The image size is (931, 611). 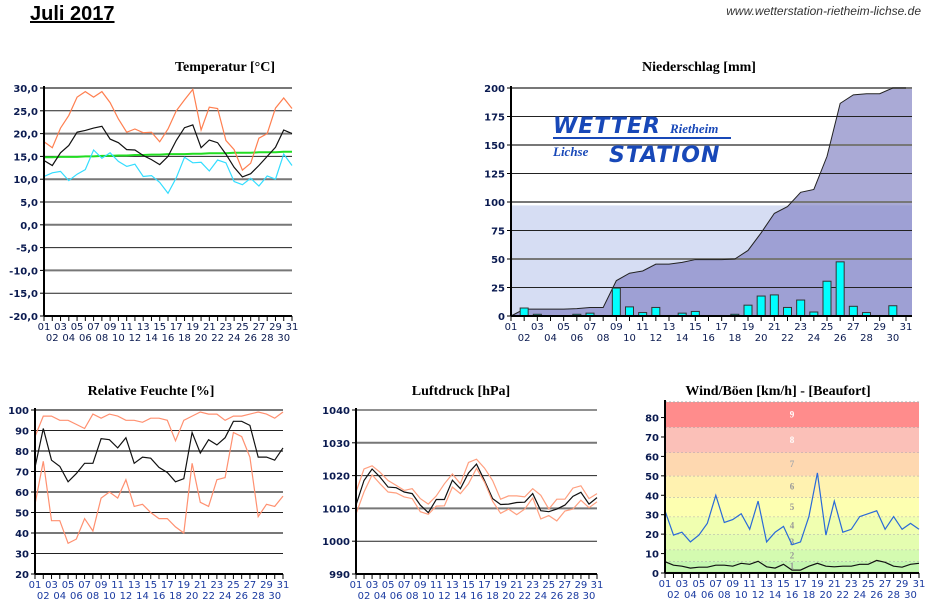 What do you see at coordinates (524, 596) in the screenshot?
I see `x-tick-label: 22` at bounding box center [524, 596].